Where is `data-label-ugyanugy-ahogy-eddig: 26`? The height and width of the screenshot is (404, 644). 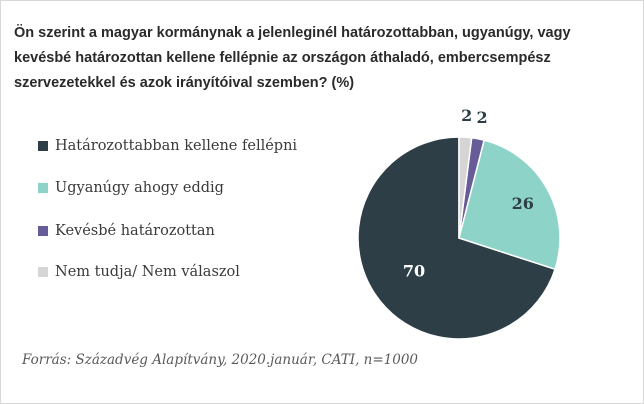
data-label-ugyanugy-ahogy-eddig: 26 is located at coordinates (523, 203).